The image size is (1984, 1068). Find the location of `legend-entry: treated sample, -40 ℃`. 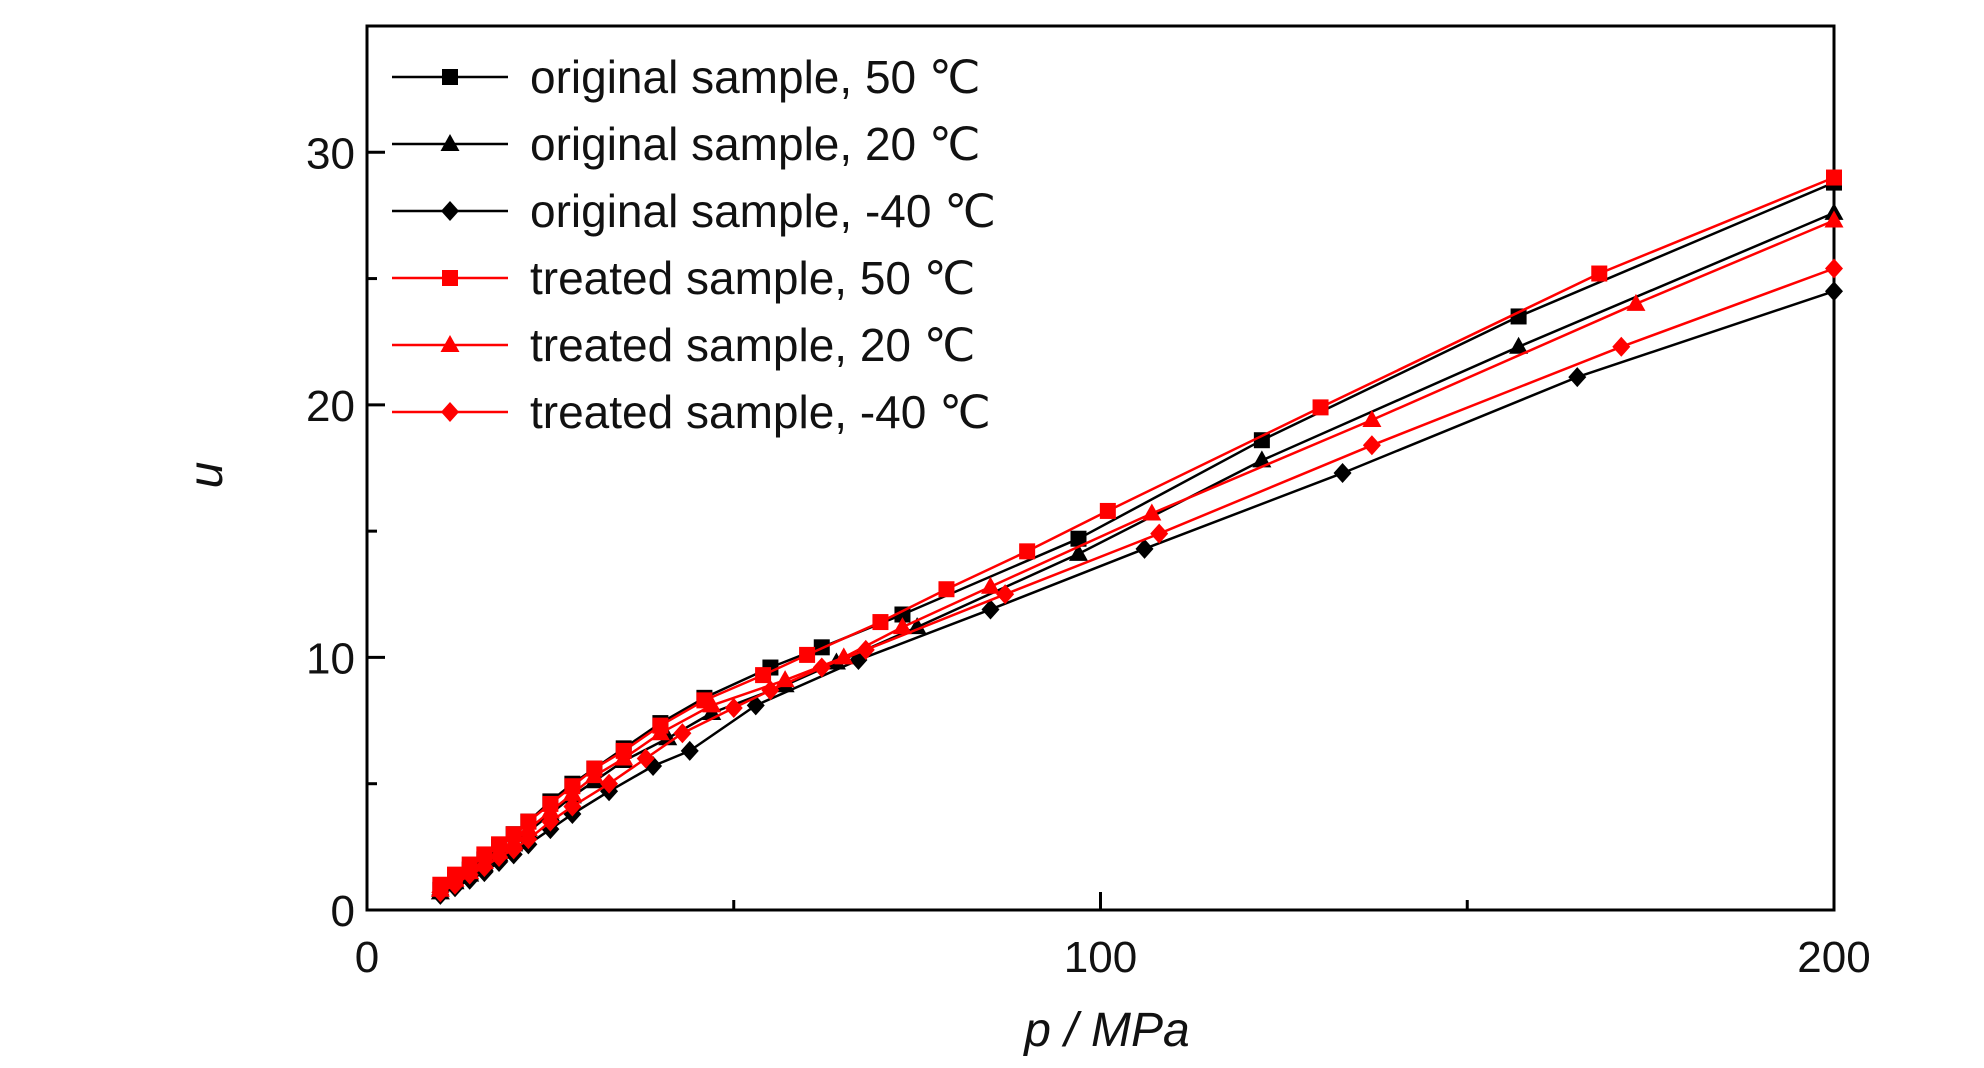

legend-entry: treated sample, -40 ℃ is located at coordinates (691, 412).